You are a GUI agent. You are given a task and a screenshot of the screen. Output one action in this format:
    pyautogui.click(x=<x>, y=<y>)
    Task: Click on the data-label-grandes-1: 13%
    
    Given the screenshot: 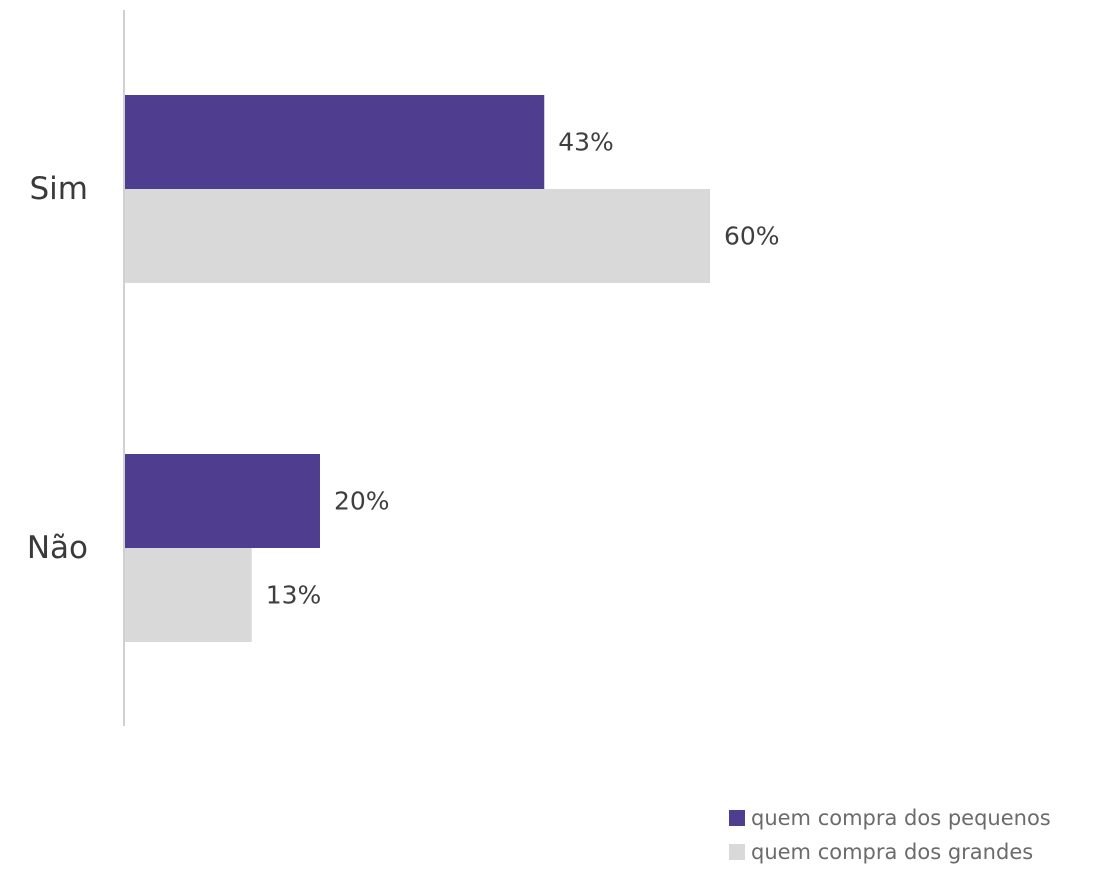 What is the action you would take?
    pyautogui.click(x=294, y=595)
    